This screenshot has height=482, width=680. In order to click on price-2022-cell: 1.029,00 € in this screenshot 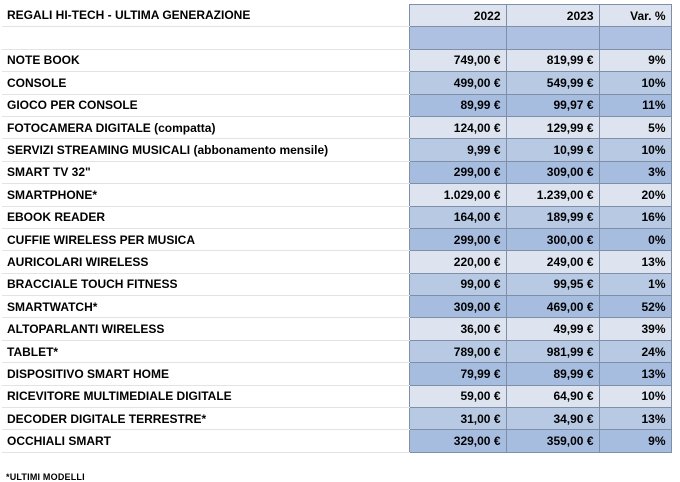, I will do `click(457, 195)`.